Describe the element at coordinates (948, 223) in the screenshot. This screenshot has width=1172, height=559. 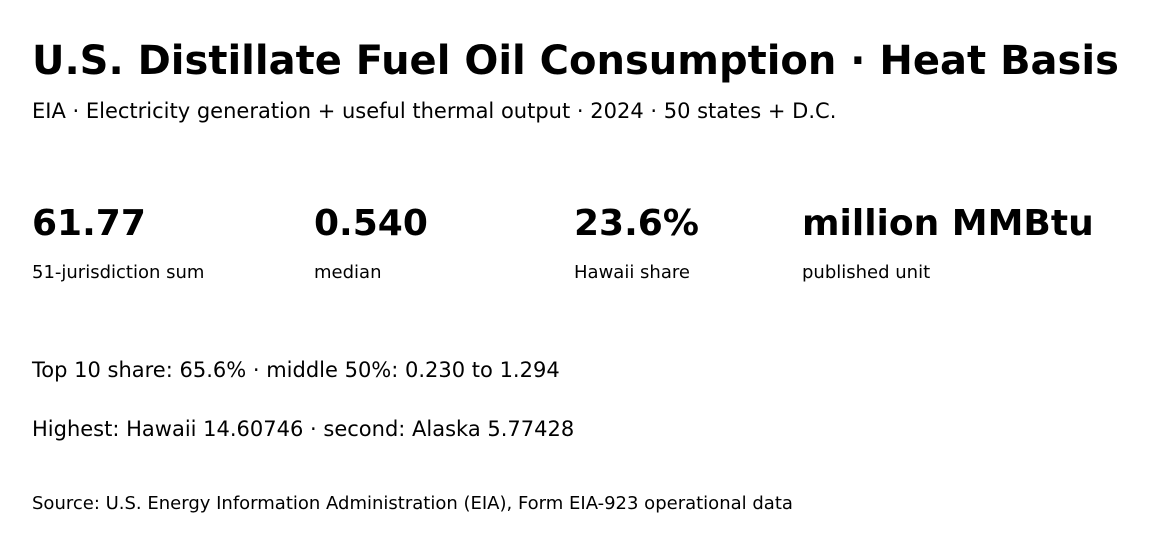
I see `stat-value: million MMBtu` at that location.